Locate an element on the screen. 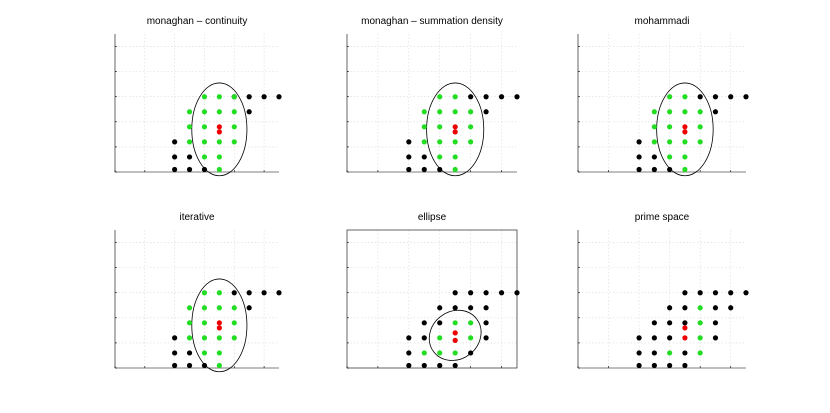 The width and height of the screenshot is (830, 413). panel-3: mohammadi is located at coordinates (663, 96).